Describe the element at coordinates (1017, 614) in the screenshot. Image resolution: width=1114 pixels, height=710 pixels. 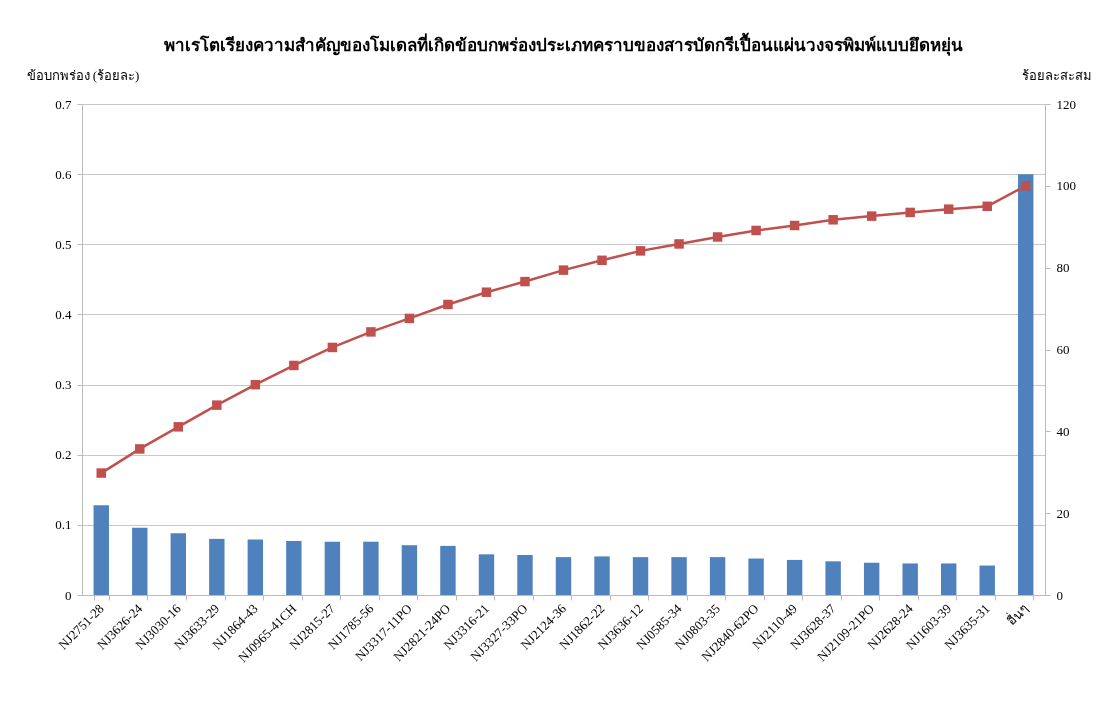
I see `x-tick-label: อื่นๆ` at that location.